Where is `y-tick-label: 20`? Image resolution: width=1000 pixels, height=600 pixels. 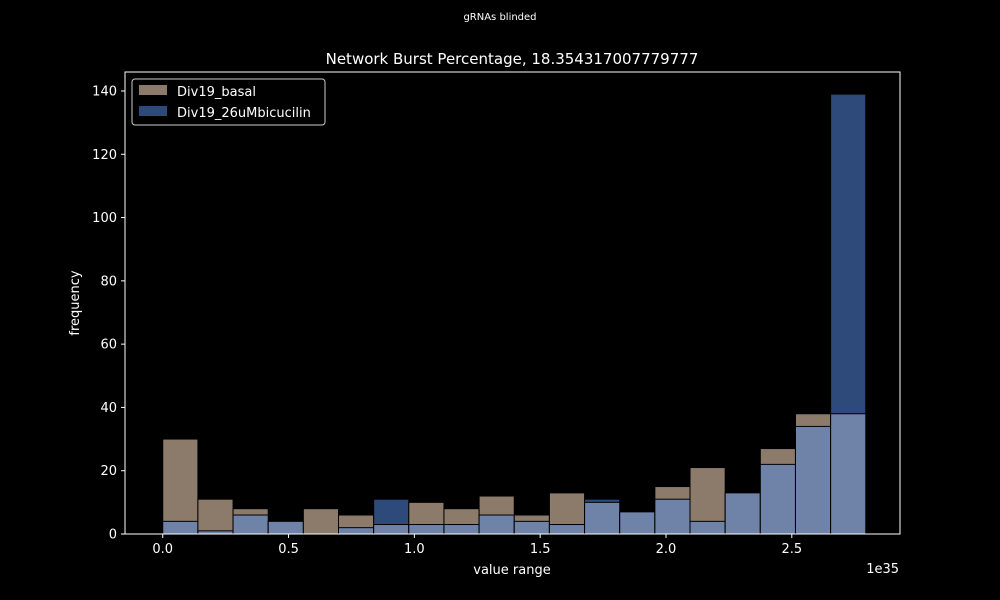 y-tick-label: 20 is located at coordinates (108, 471).